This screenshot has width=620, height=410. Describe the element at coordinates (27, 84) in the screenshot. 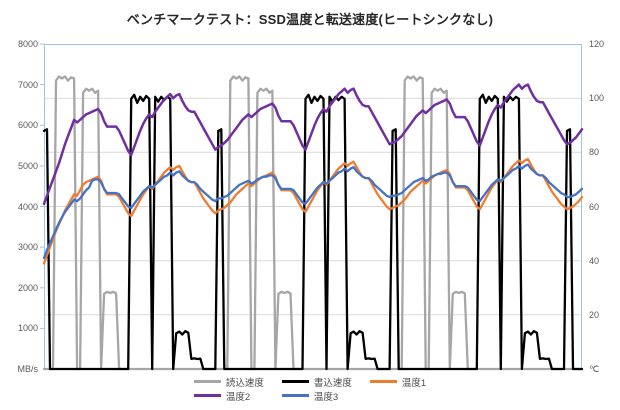

I see `left-axis-tick-label: 7000` at that location.